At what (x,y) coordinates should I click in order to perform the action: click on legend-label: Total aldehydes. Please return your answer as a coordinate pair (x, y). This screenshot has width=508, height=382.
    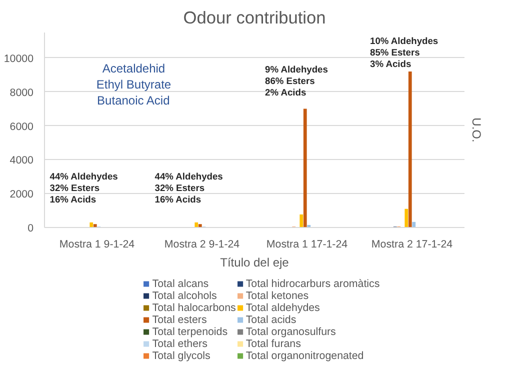
    Looking at the image, I should click on (283, 308).